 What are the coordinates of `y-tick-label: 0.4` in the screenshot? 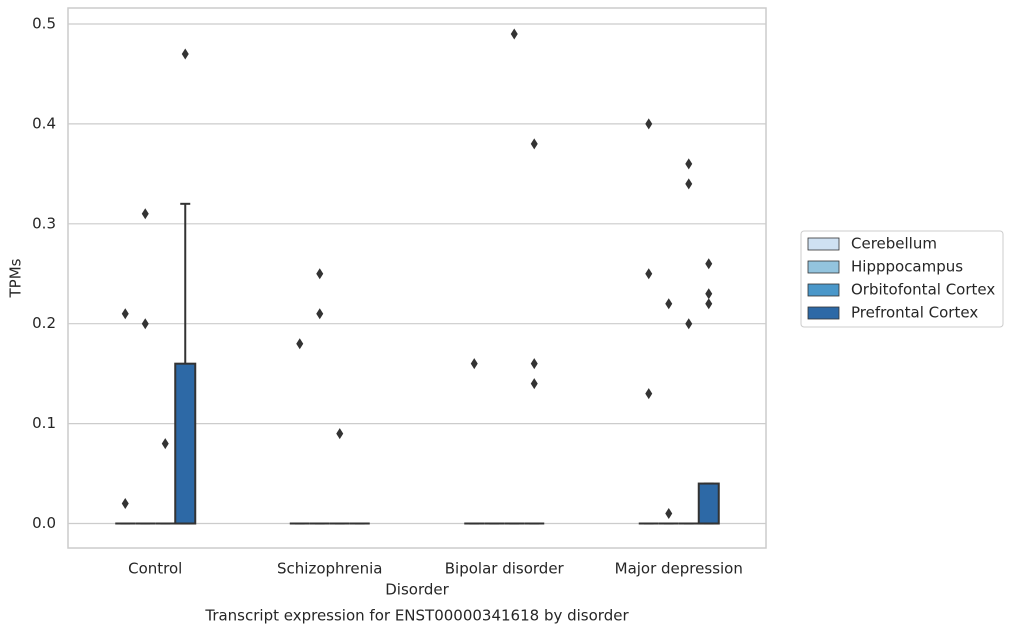 It's located at (44, 123).